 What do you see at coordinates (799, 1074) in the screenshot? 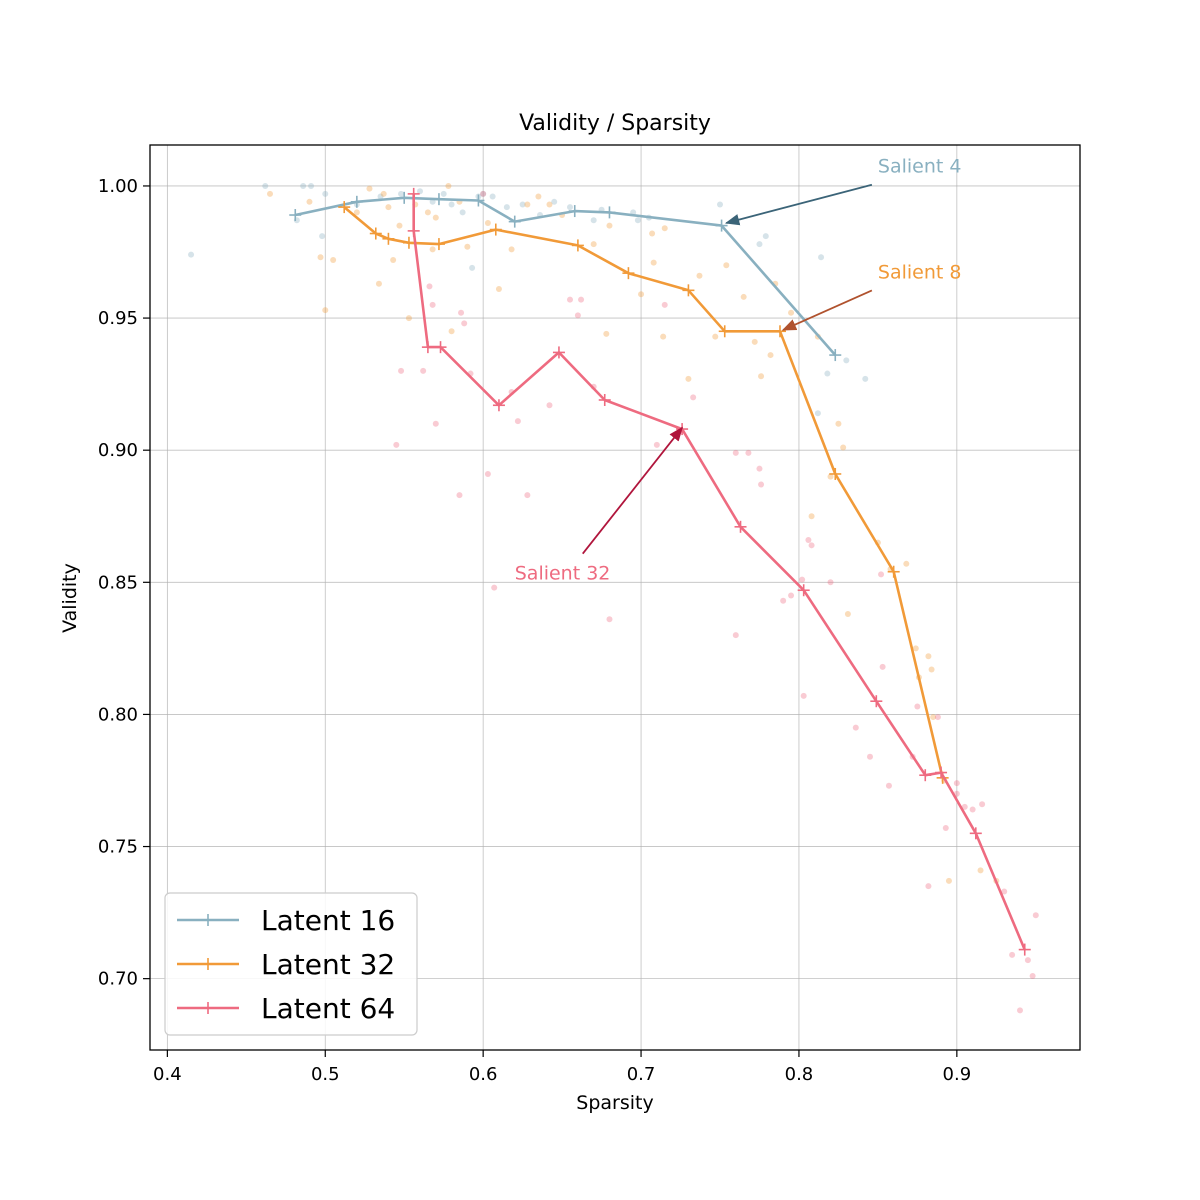
I see `x-tick-label: 0.8` at bounding box center [799, 1074].